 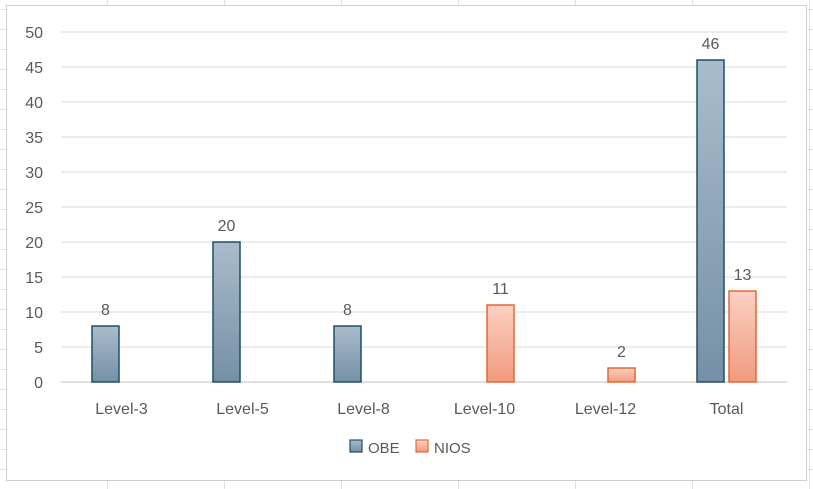 What do you see at coordinates (34, 173) in the screenshot?
I see `y-tick-label: 30` at bounding box center [34, 173].